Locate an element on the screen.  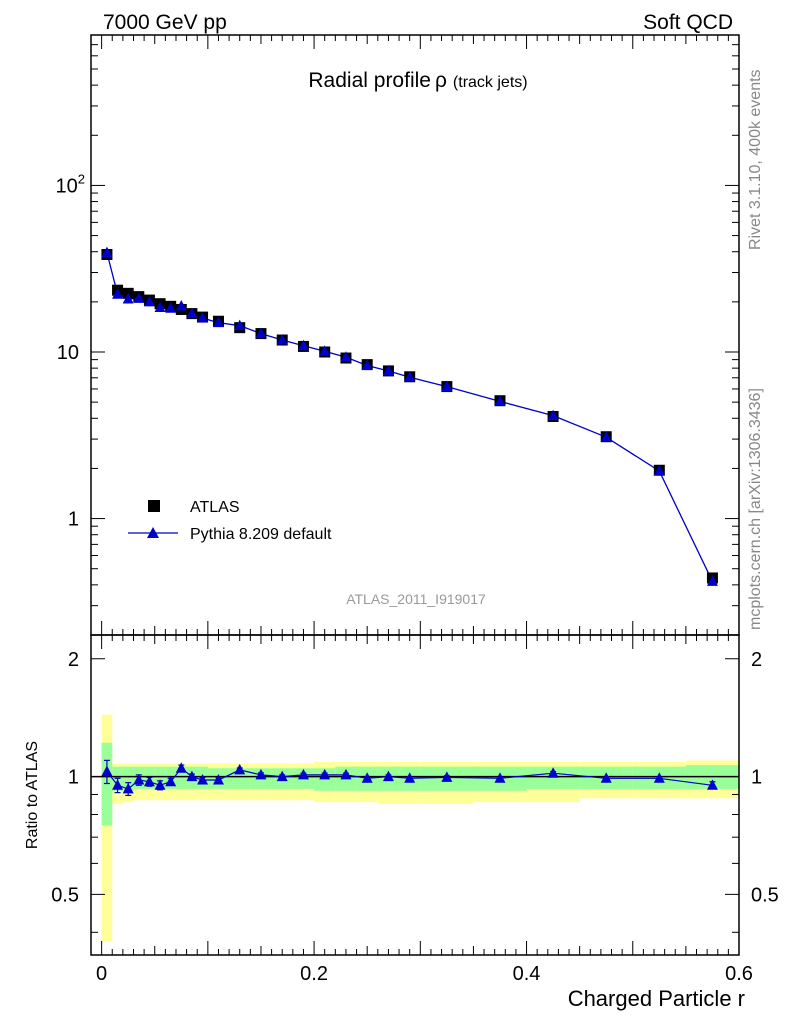
ratio-y-tick-label-left: 0.5 is located at coordinates (65, 895).